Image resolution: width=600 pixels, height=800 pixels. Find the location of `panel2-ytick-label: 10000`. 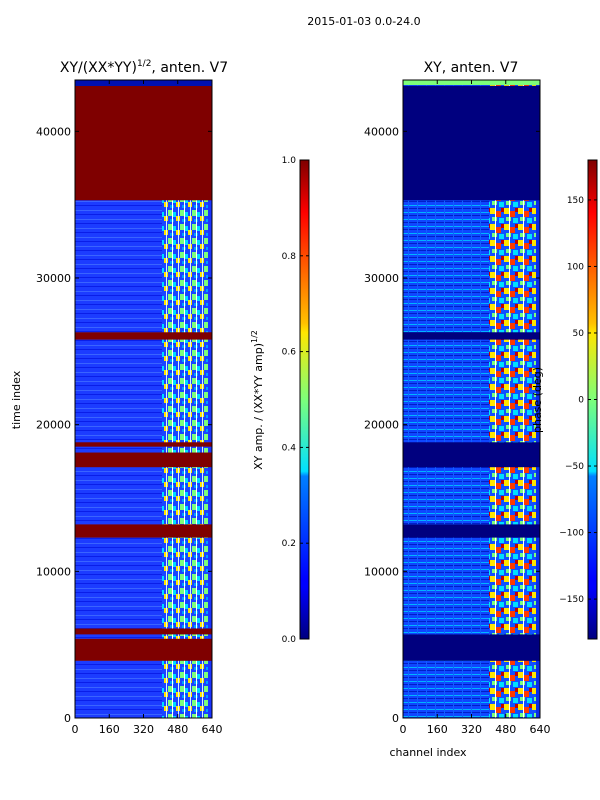

panel2-ytick-label: 10000 is located at coordinates (381, 571).